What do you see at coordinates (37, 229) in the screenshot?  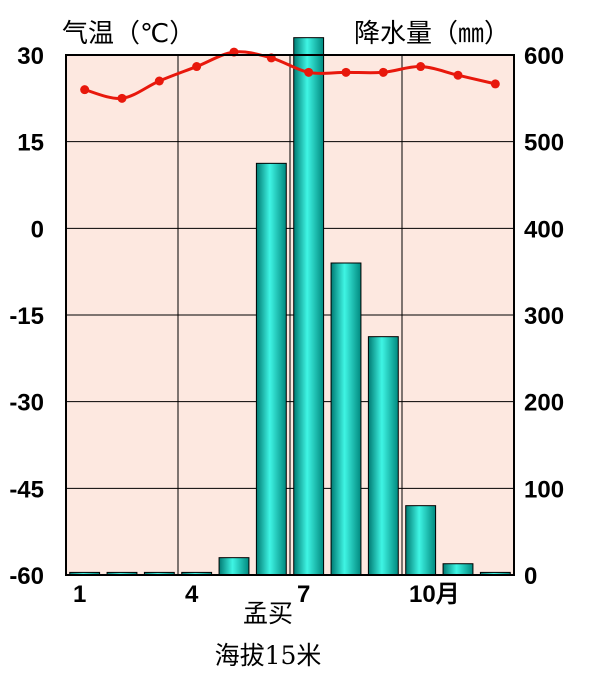 I see `temperature-tick-label: 0` at bounding box center [37, 229].